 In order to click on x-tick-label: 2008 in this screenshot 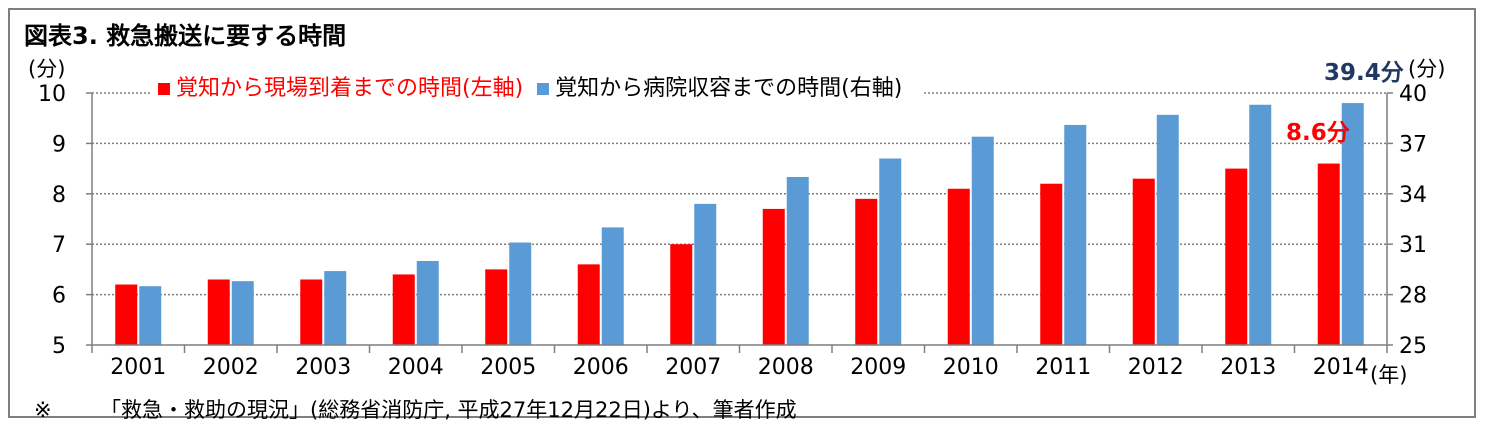, I will do `click(786, 367)`.